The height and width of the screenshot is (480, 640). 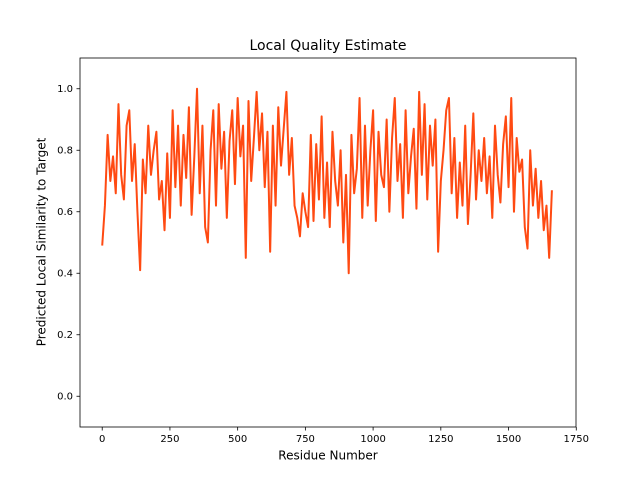 I want to click on x-tick-label: 1000, so click(x=372, y=439).